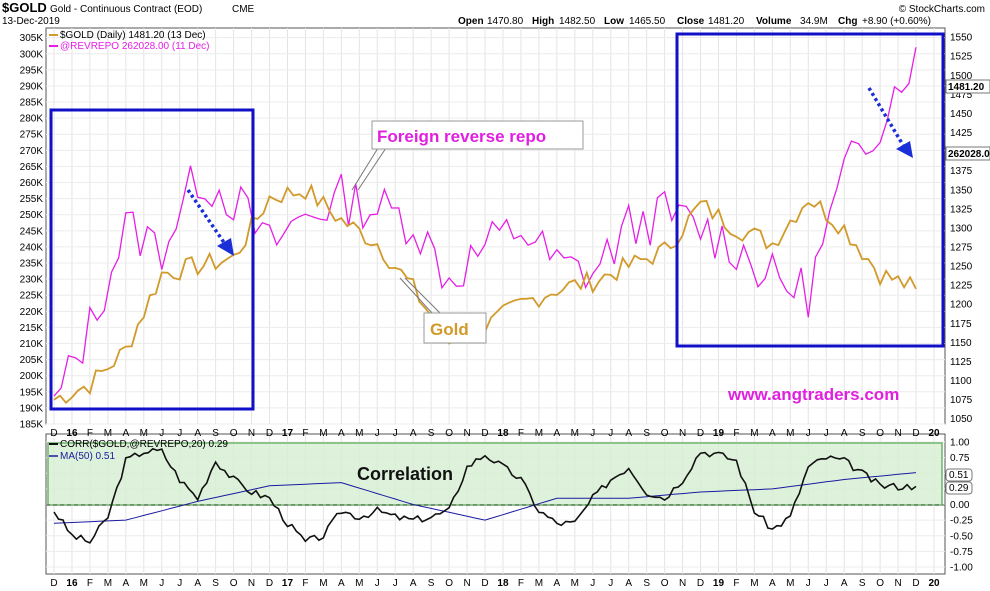  I want to click on left-tick-label: 250K, so click(32, 215).